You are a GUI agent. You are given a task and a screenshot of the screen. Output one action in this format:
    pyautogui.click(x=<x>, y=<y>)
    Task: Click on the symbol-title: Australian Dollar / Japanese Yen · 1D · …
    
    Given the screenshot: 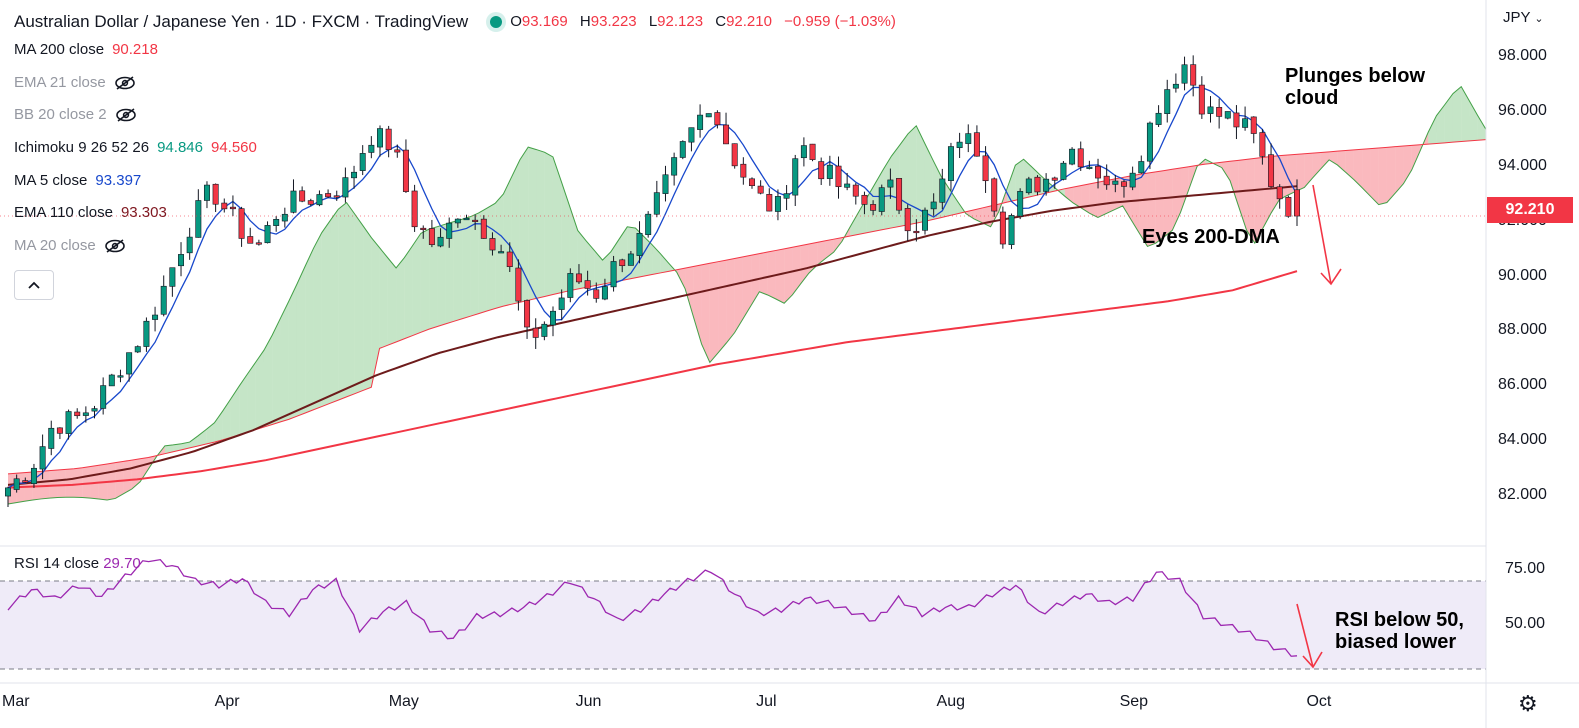 What is the action you would take?
    pyautogui.click(x=241, y=21)
    